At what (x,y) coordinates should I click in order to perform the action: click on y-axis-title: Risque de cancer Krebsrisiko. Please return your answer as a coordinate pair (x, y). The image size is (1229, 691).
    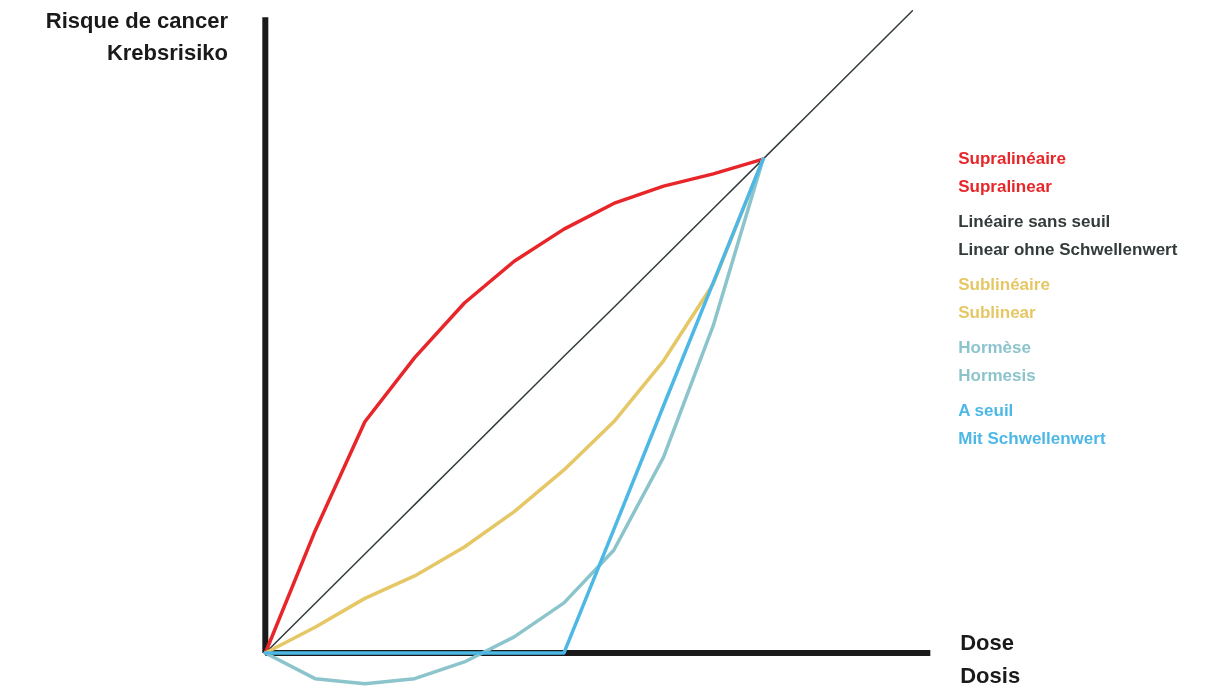
    Looking at the image, I should click on (137, 36).